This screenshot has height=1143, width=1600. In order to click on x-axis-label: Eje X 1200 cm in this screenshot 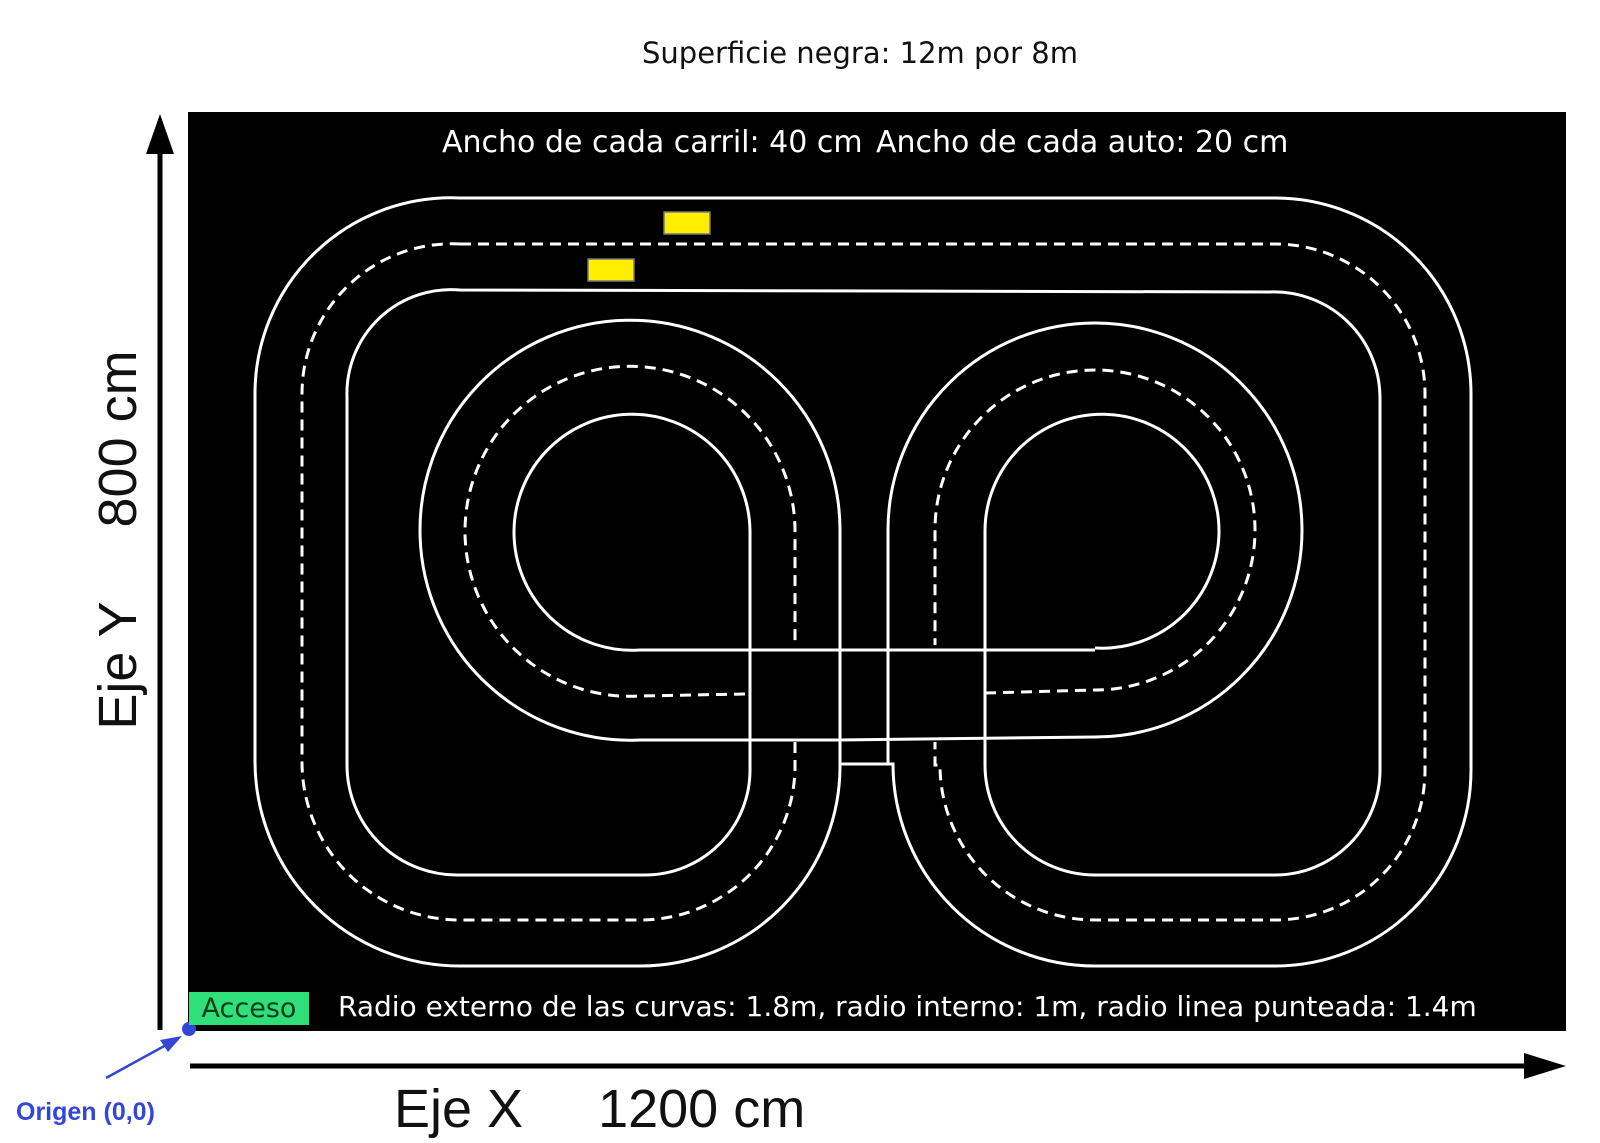, I will do `click(600, 1109)`.